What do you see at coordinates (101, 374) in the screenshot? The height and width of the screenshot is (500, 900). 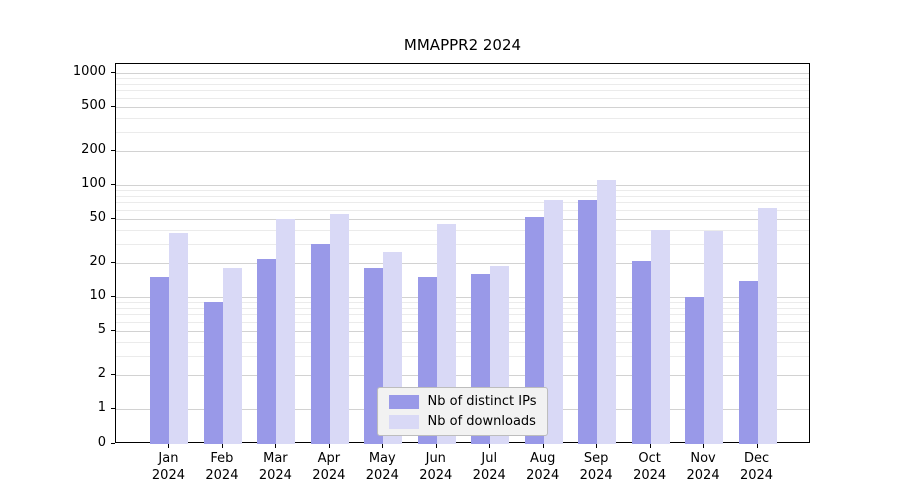 I see `y-tick-label: 2` at bounding box center [101, 374].